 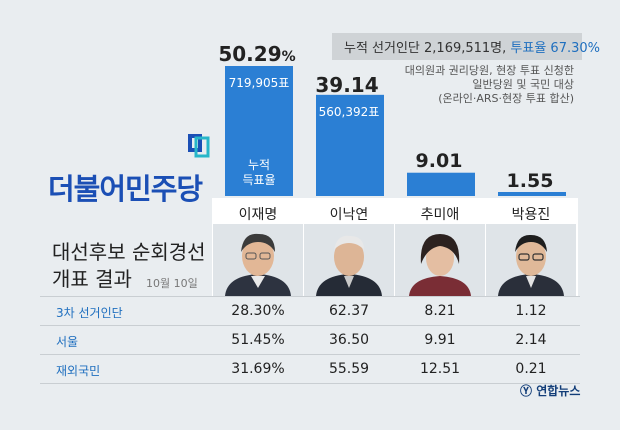 I want to click on note-line: 일반당원 및 국민 대상, so click(x=523, y=84).